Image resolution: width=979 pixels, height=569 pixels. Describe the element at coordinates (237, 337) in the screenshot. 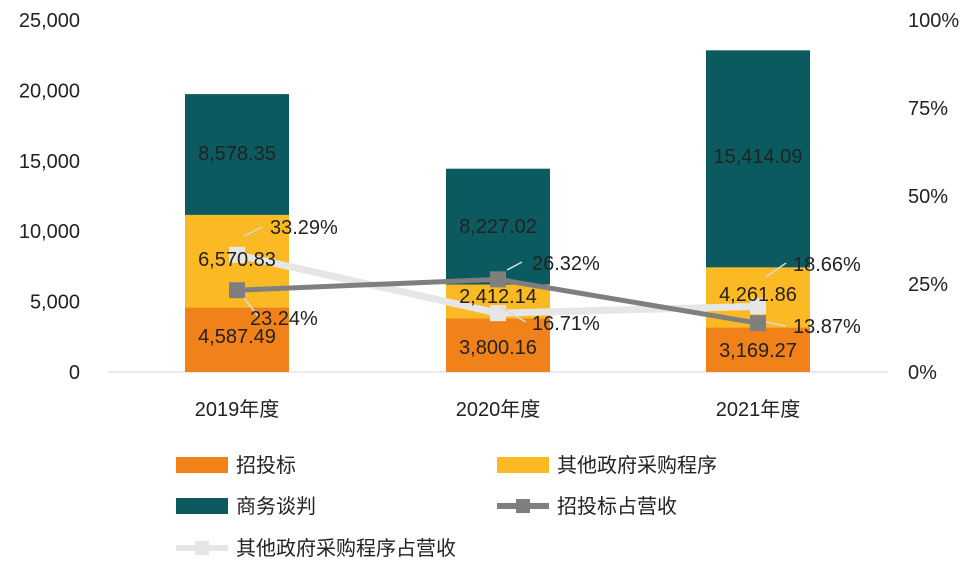

I see `bar-data-label: 4,587.49` at that location.